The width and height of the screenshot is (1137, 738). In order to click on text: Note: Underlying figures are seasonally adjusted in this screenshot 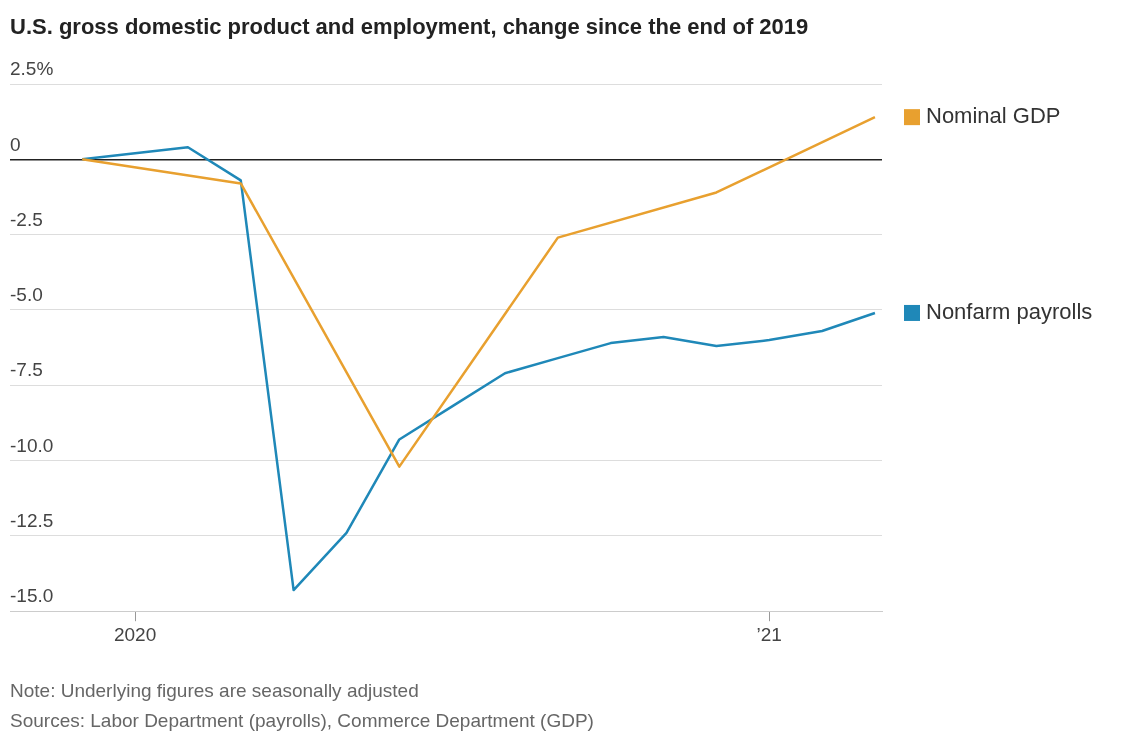, I will do `click(215, 691)`.